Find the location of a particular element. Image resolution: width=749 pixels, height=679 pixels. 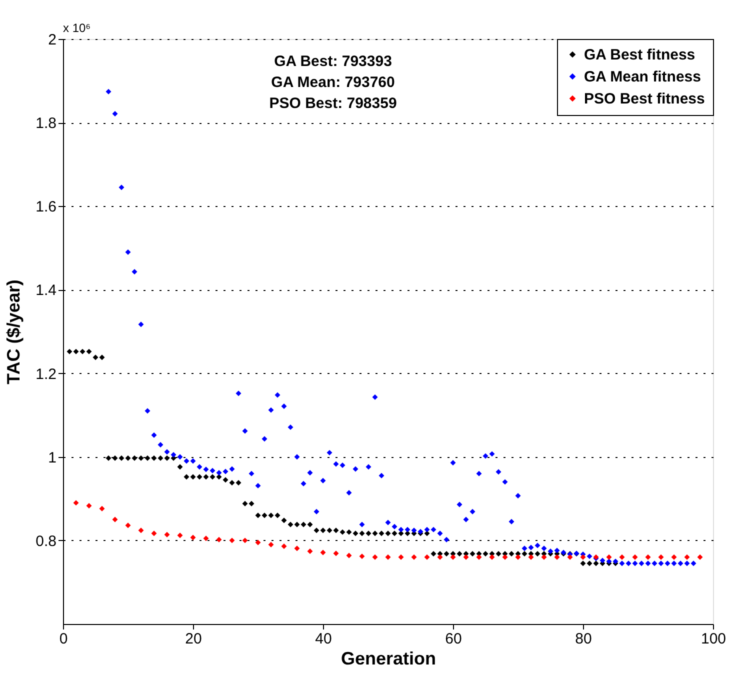

y-tick-label: 1.4 is located at coordinates (46, 291).